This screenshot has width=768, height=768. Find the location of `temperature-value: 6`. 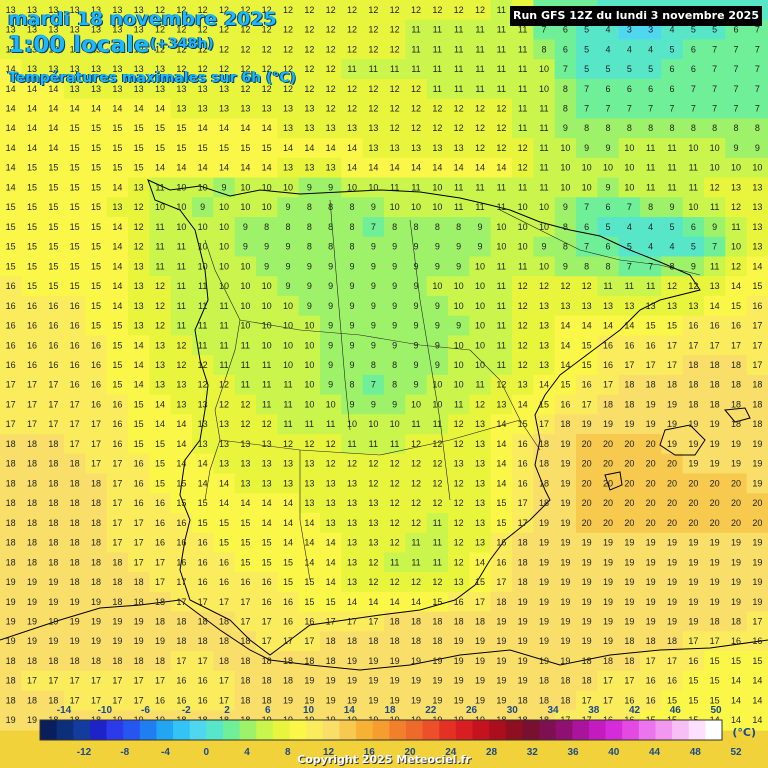

temperature-value: 6 is located at coordinates (607, 89).